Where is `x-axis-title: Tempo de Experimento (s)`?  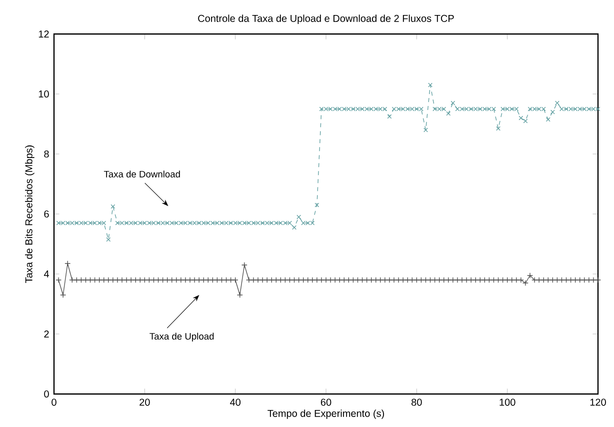
x-axis-title: Tempo de Experimento (s) is located at coordinates (326, 414).